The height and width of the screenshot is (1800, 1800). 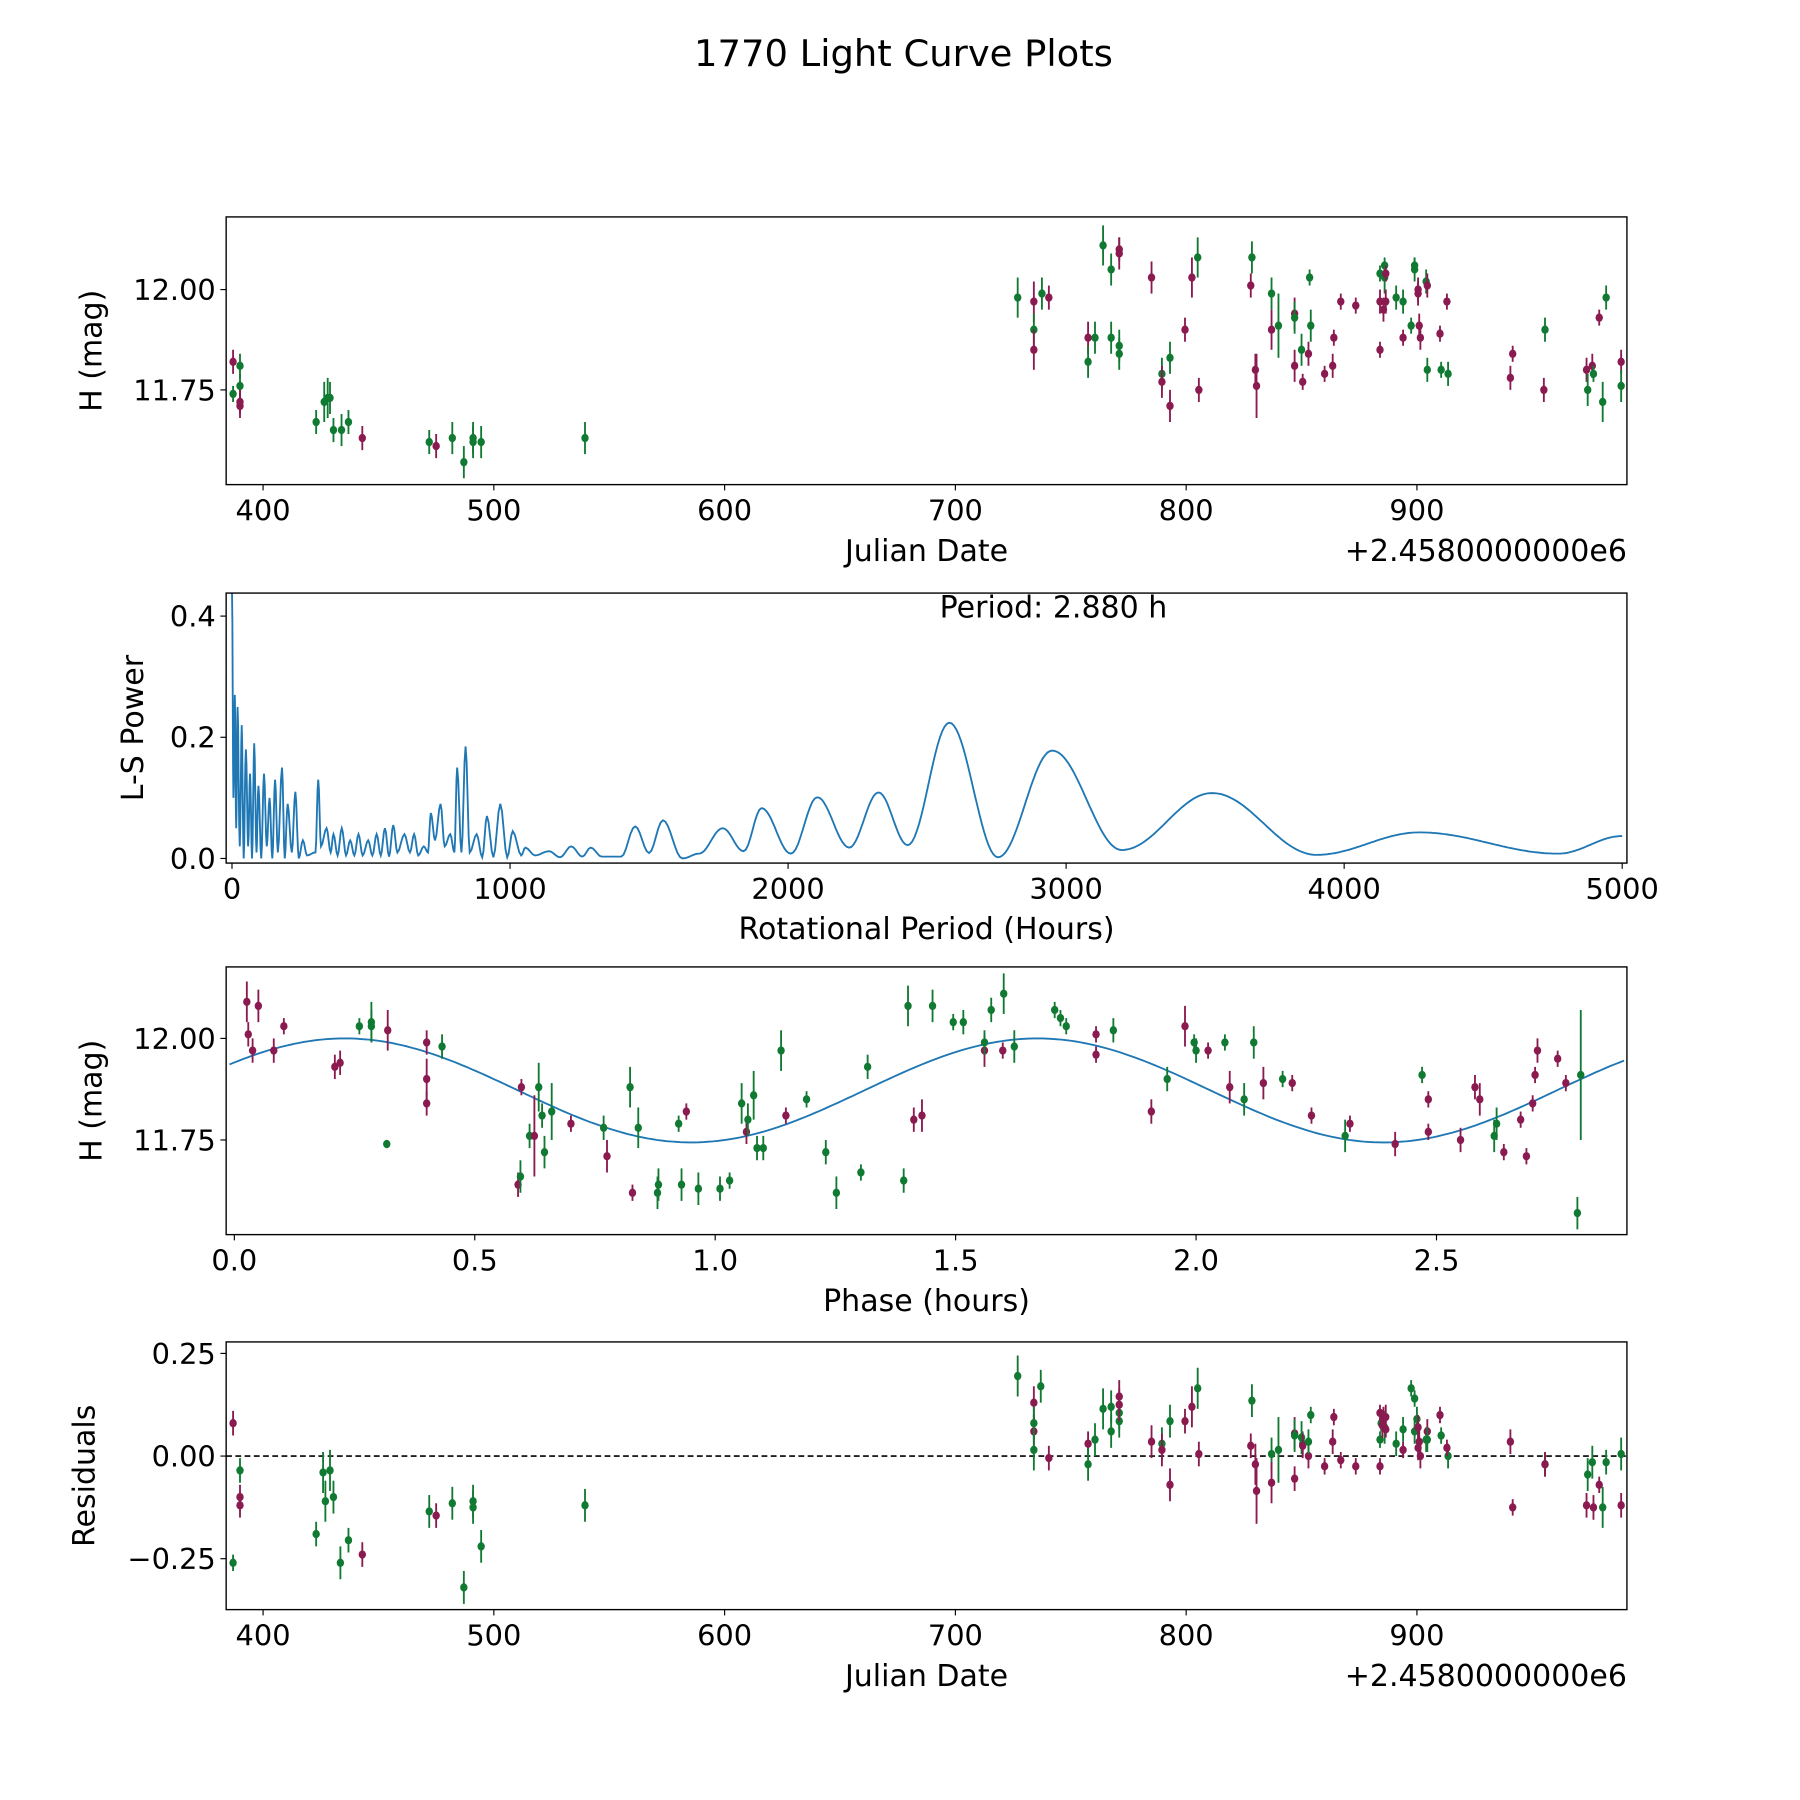 I want to click on sinusoid-fit-line, so click(x=927, y=1090).